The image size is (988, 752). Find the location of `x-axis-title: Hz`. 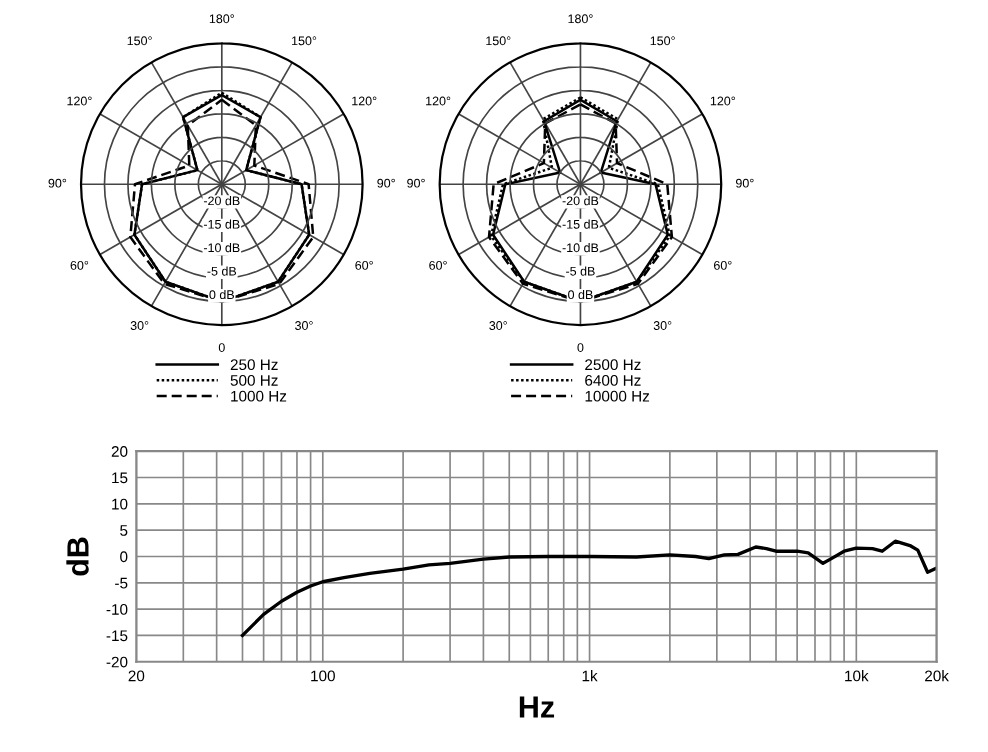

x-axis-title: Hz is located at coordinates (537, 707).